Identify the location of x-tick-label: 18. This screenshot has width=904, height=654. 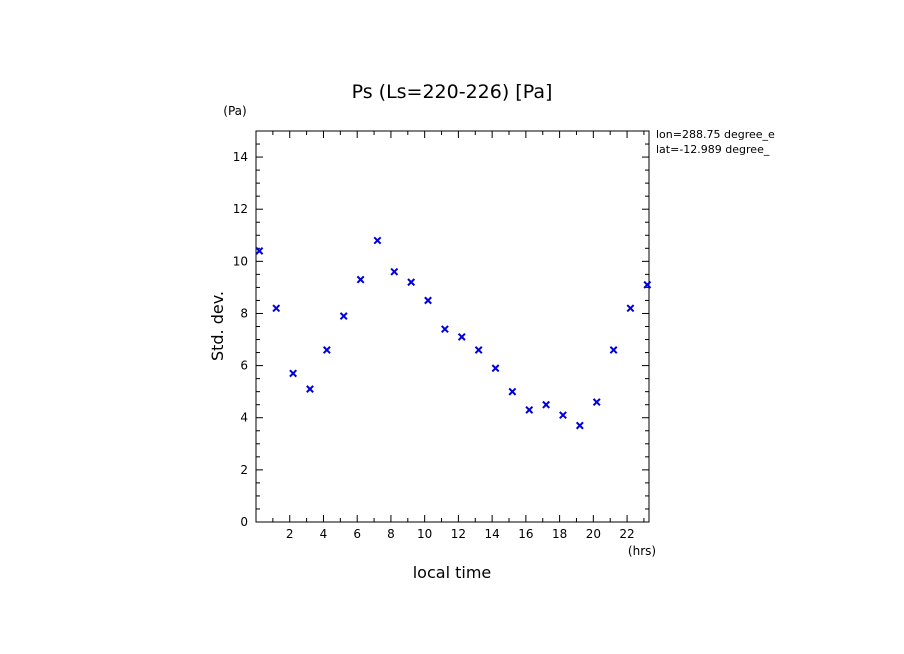
(559, 534).